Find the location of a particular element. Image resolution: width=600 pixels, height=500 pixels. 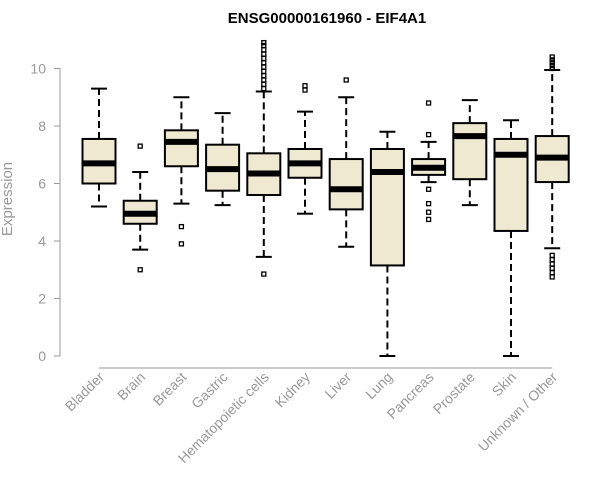

x-tick-label: Breast is located at coordinates (170, 389).